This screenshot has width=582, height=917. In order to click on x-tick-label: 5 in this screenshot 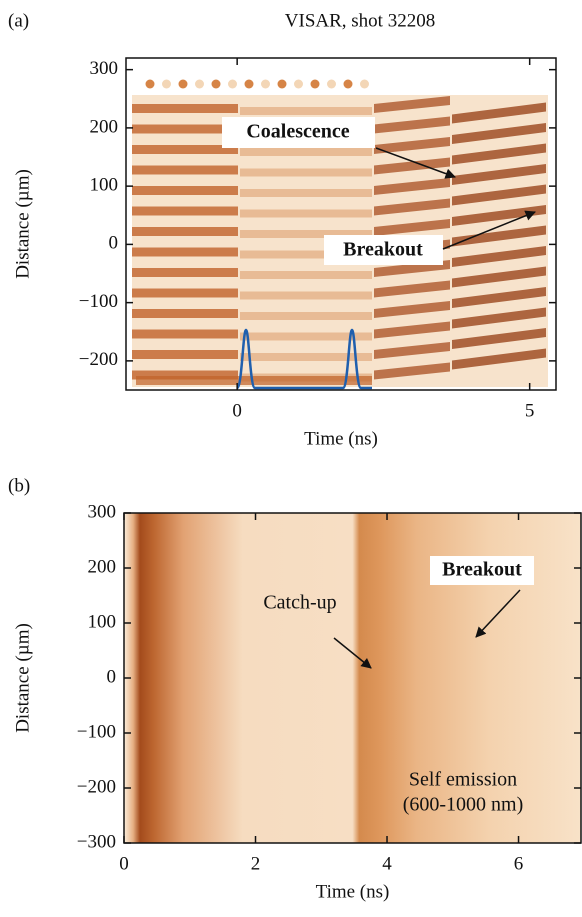, I will do `click(530, 410)`.